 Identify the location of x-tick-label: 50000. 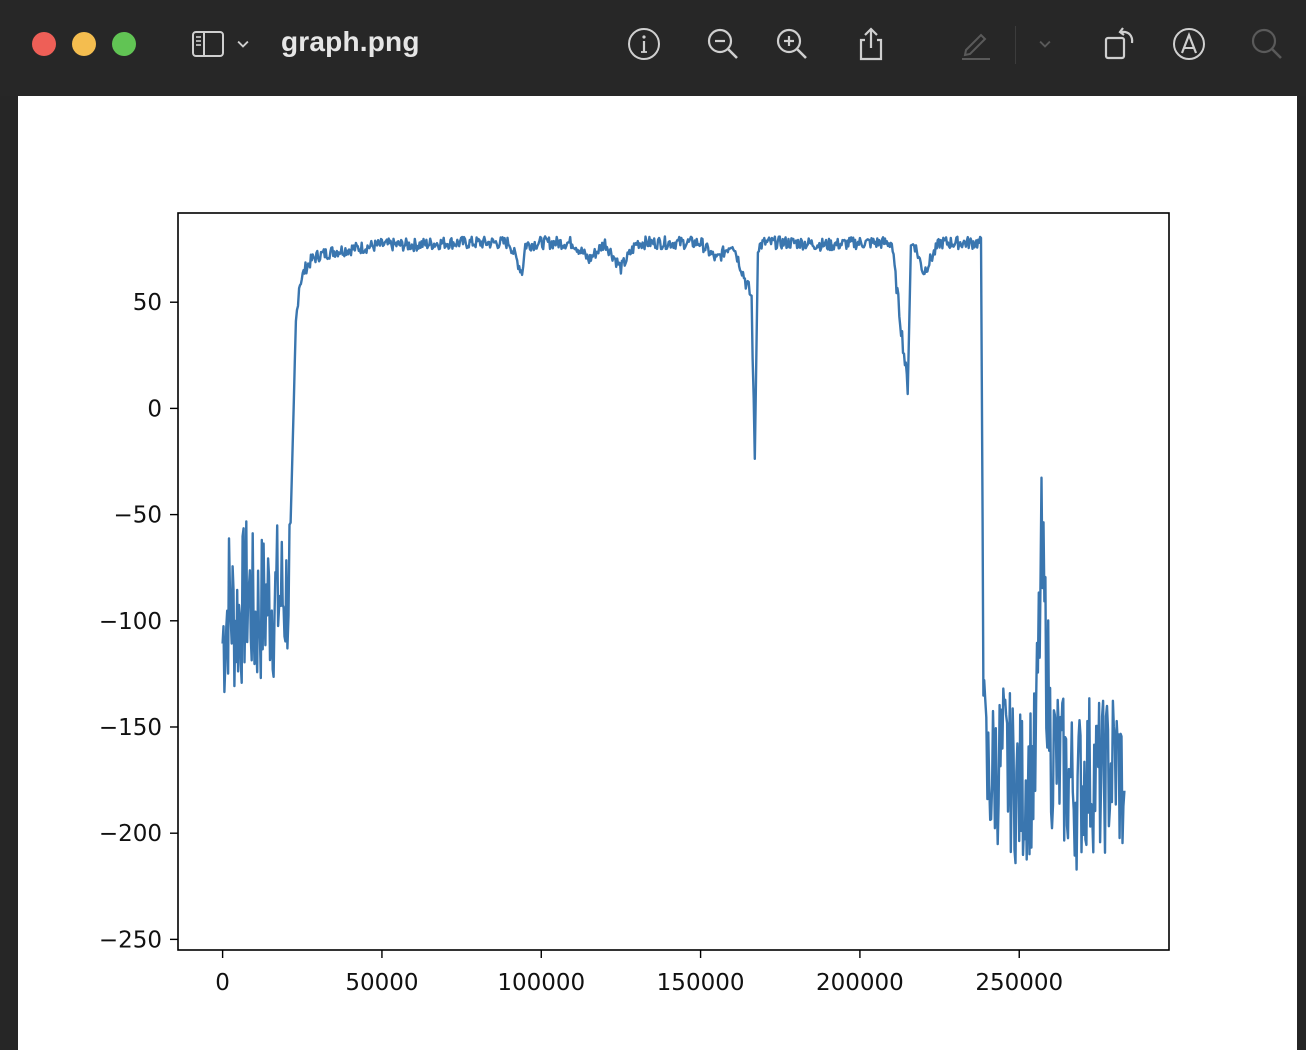
(381, 983).